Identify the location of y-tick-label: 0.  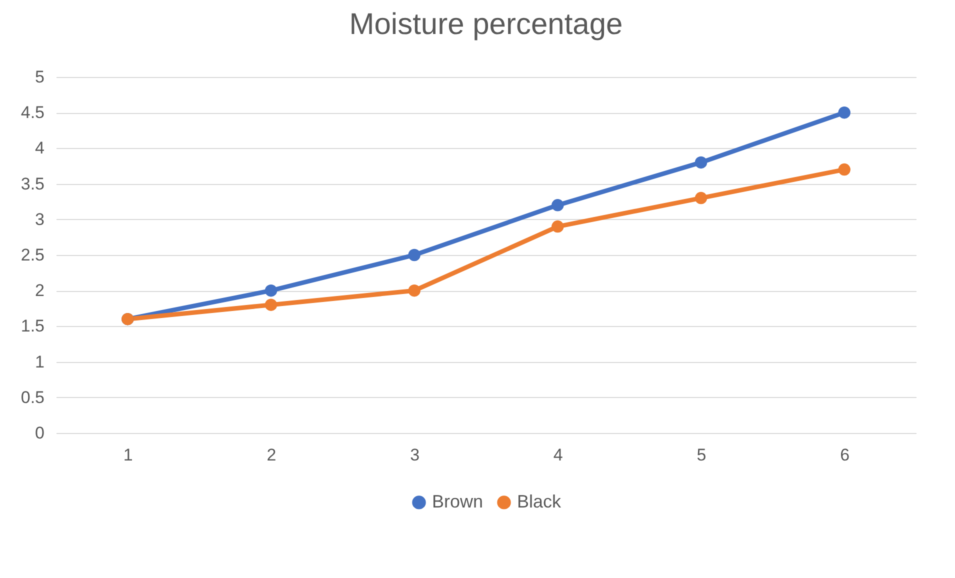
(39, 433).